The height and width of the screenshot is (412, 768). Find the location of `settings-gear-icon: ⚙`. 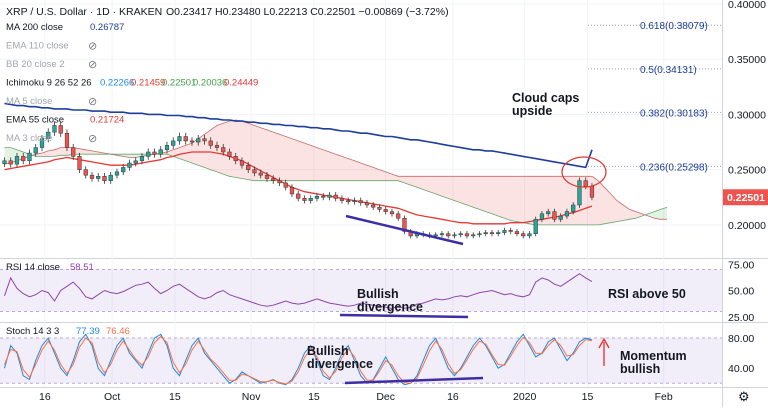

settings-gear-icon: ⚙ is located at coordinates (744, 396).